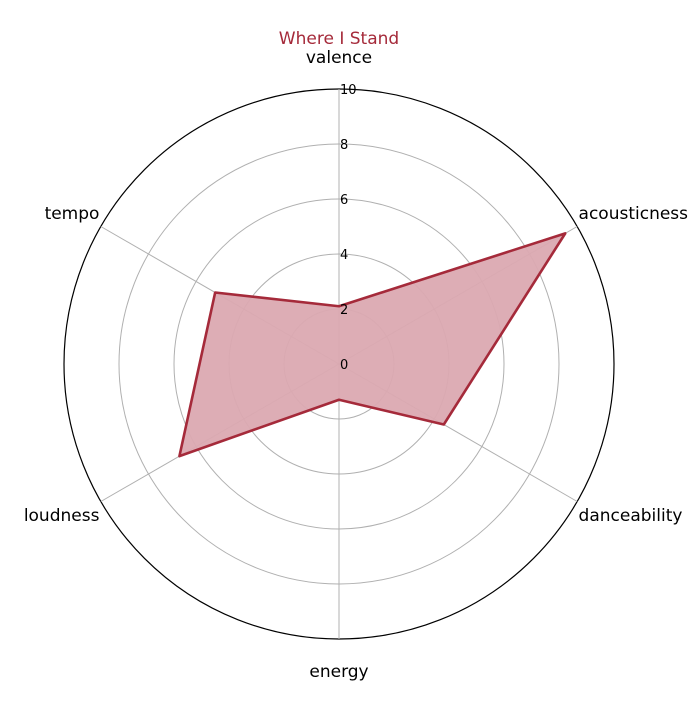 The image size is (695, 721). What do you see at coordinates (339, 58) in the screenshot?
I see `axis-label-valence: valence` at bounding box center [339, 58].